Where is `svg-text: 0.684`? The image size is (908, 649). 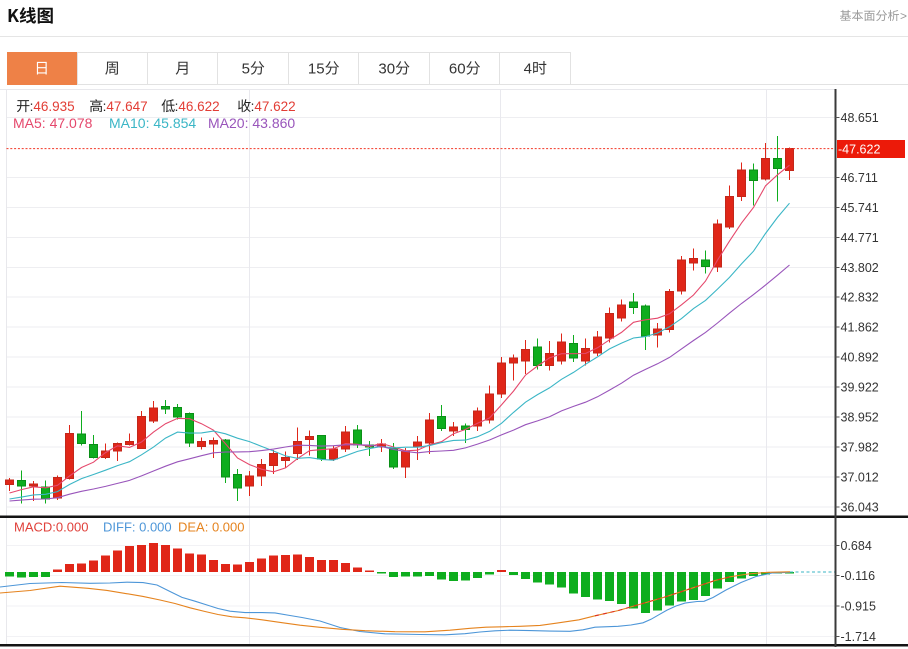 svg-text: 0.684 is located at coordinates (856, 546).